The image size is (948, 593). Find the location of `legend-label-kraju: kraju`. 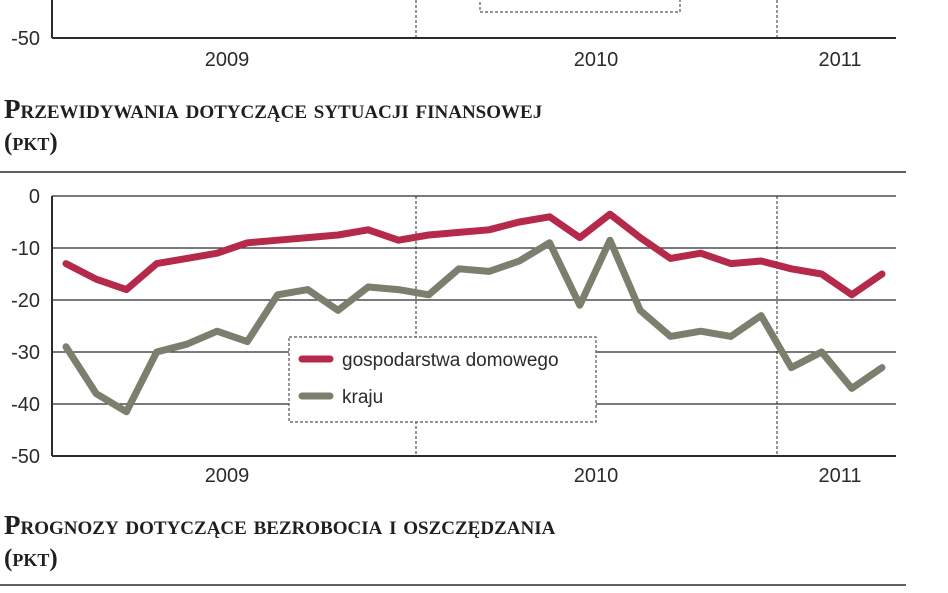

legend-label-kraju: kraju is located at coordinates (362, 397).